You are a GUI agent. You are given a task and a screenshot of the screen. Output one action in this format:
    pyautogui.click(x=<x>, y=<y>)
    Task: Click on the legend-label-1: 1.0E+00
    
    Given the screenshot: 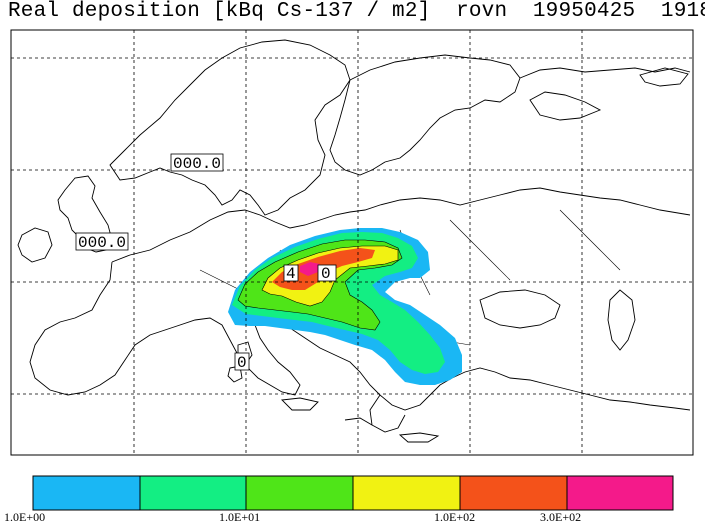 What is the action you would take?
    pyautogui.click(x=25, y=517)
    